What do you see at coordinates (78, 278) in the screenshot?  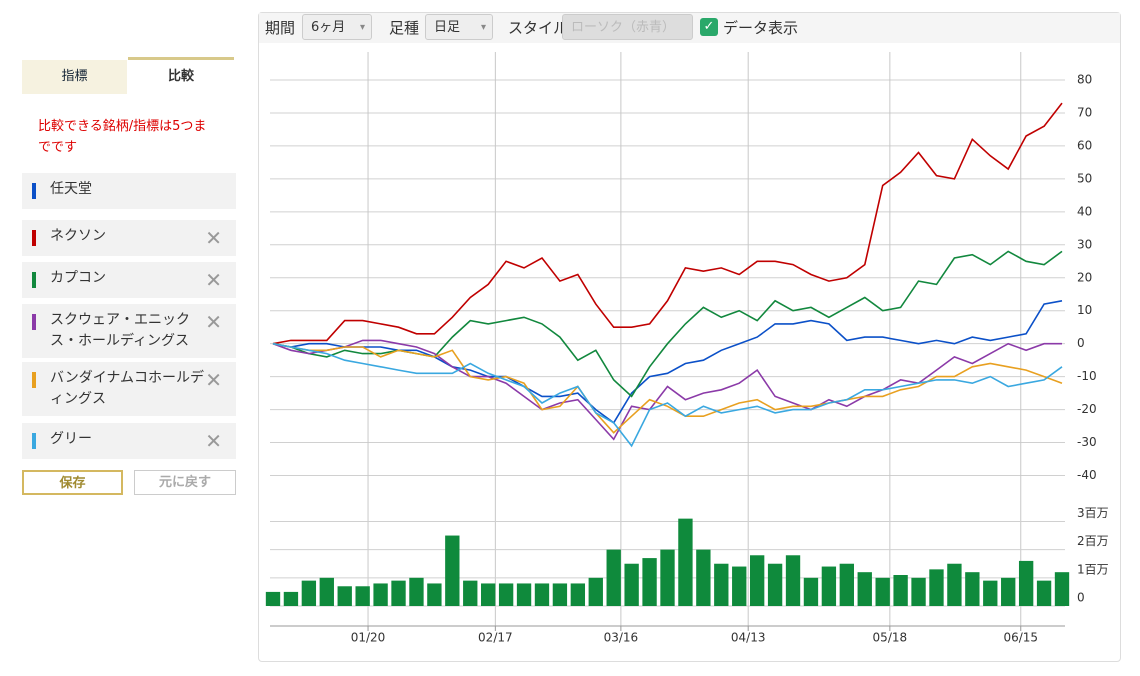 I see `item-name: カプコン` at bounding box center [78, 278].